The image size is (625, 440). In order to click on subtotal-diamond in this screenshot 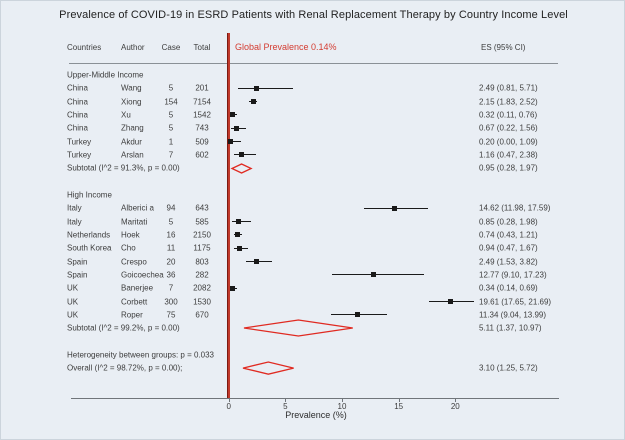, I will do `click(241, 168)`.